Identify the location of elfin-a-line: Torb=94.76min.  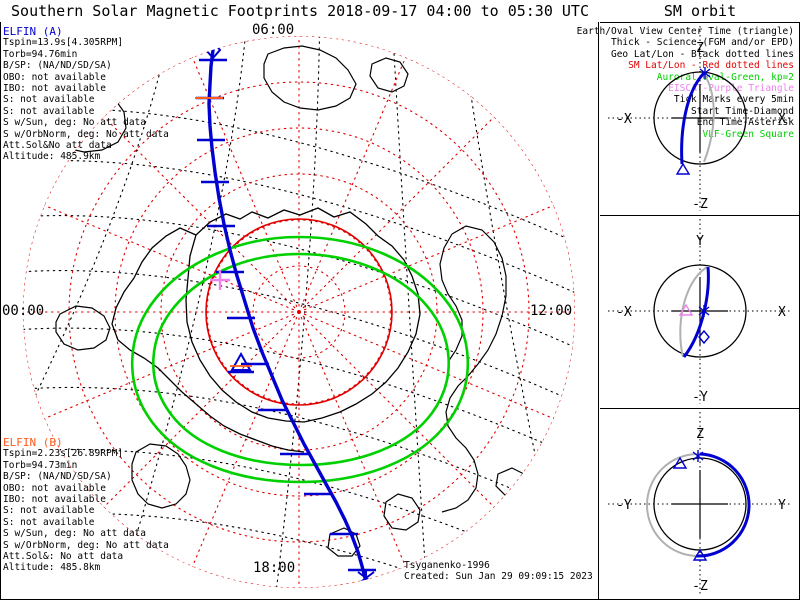
(40, 54).